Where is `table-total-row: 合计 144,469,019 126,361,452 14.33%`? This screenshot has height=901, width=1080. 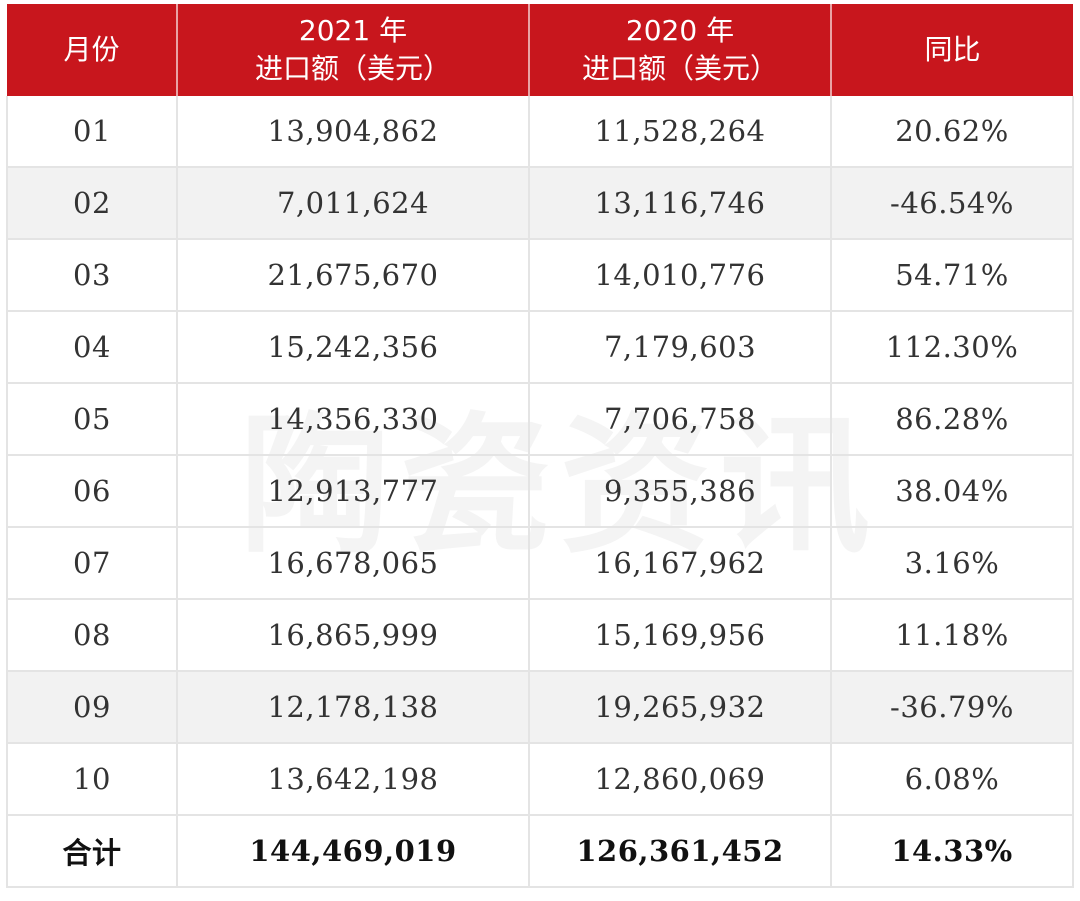 table-total-row: 合计 144,469,019 126,361,452 14.33% is located at coordinates (540, 851).